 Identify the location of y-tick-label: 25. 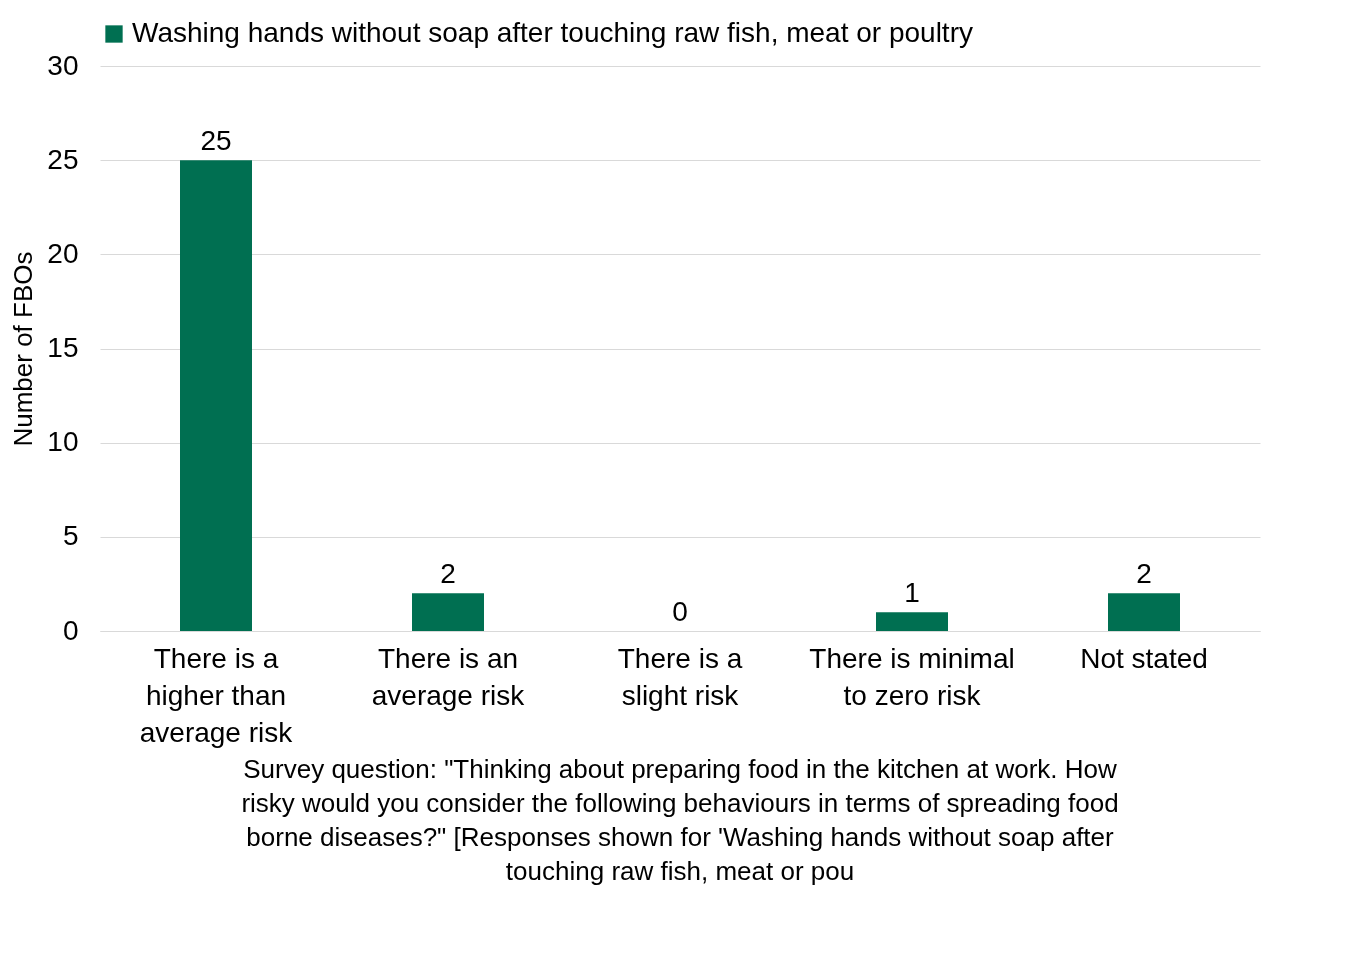
(63, 159).